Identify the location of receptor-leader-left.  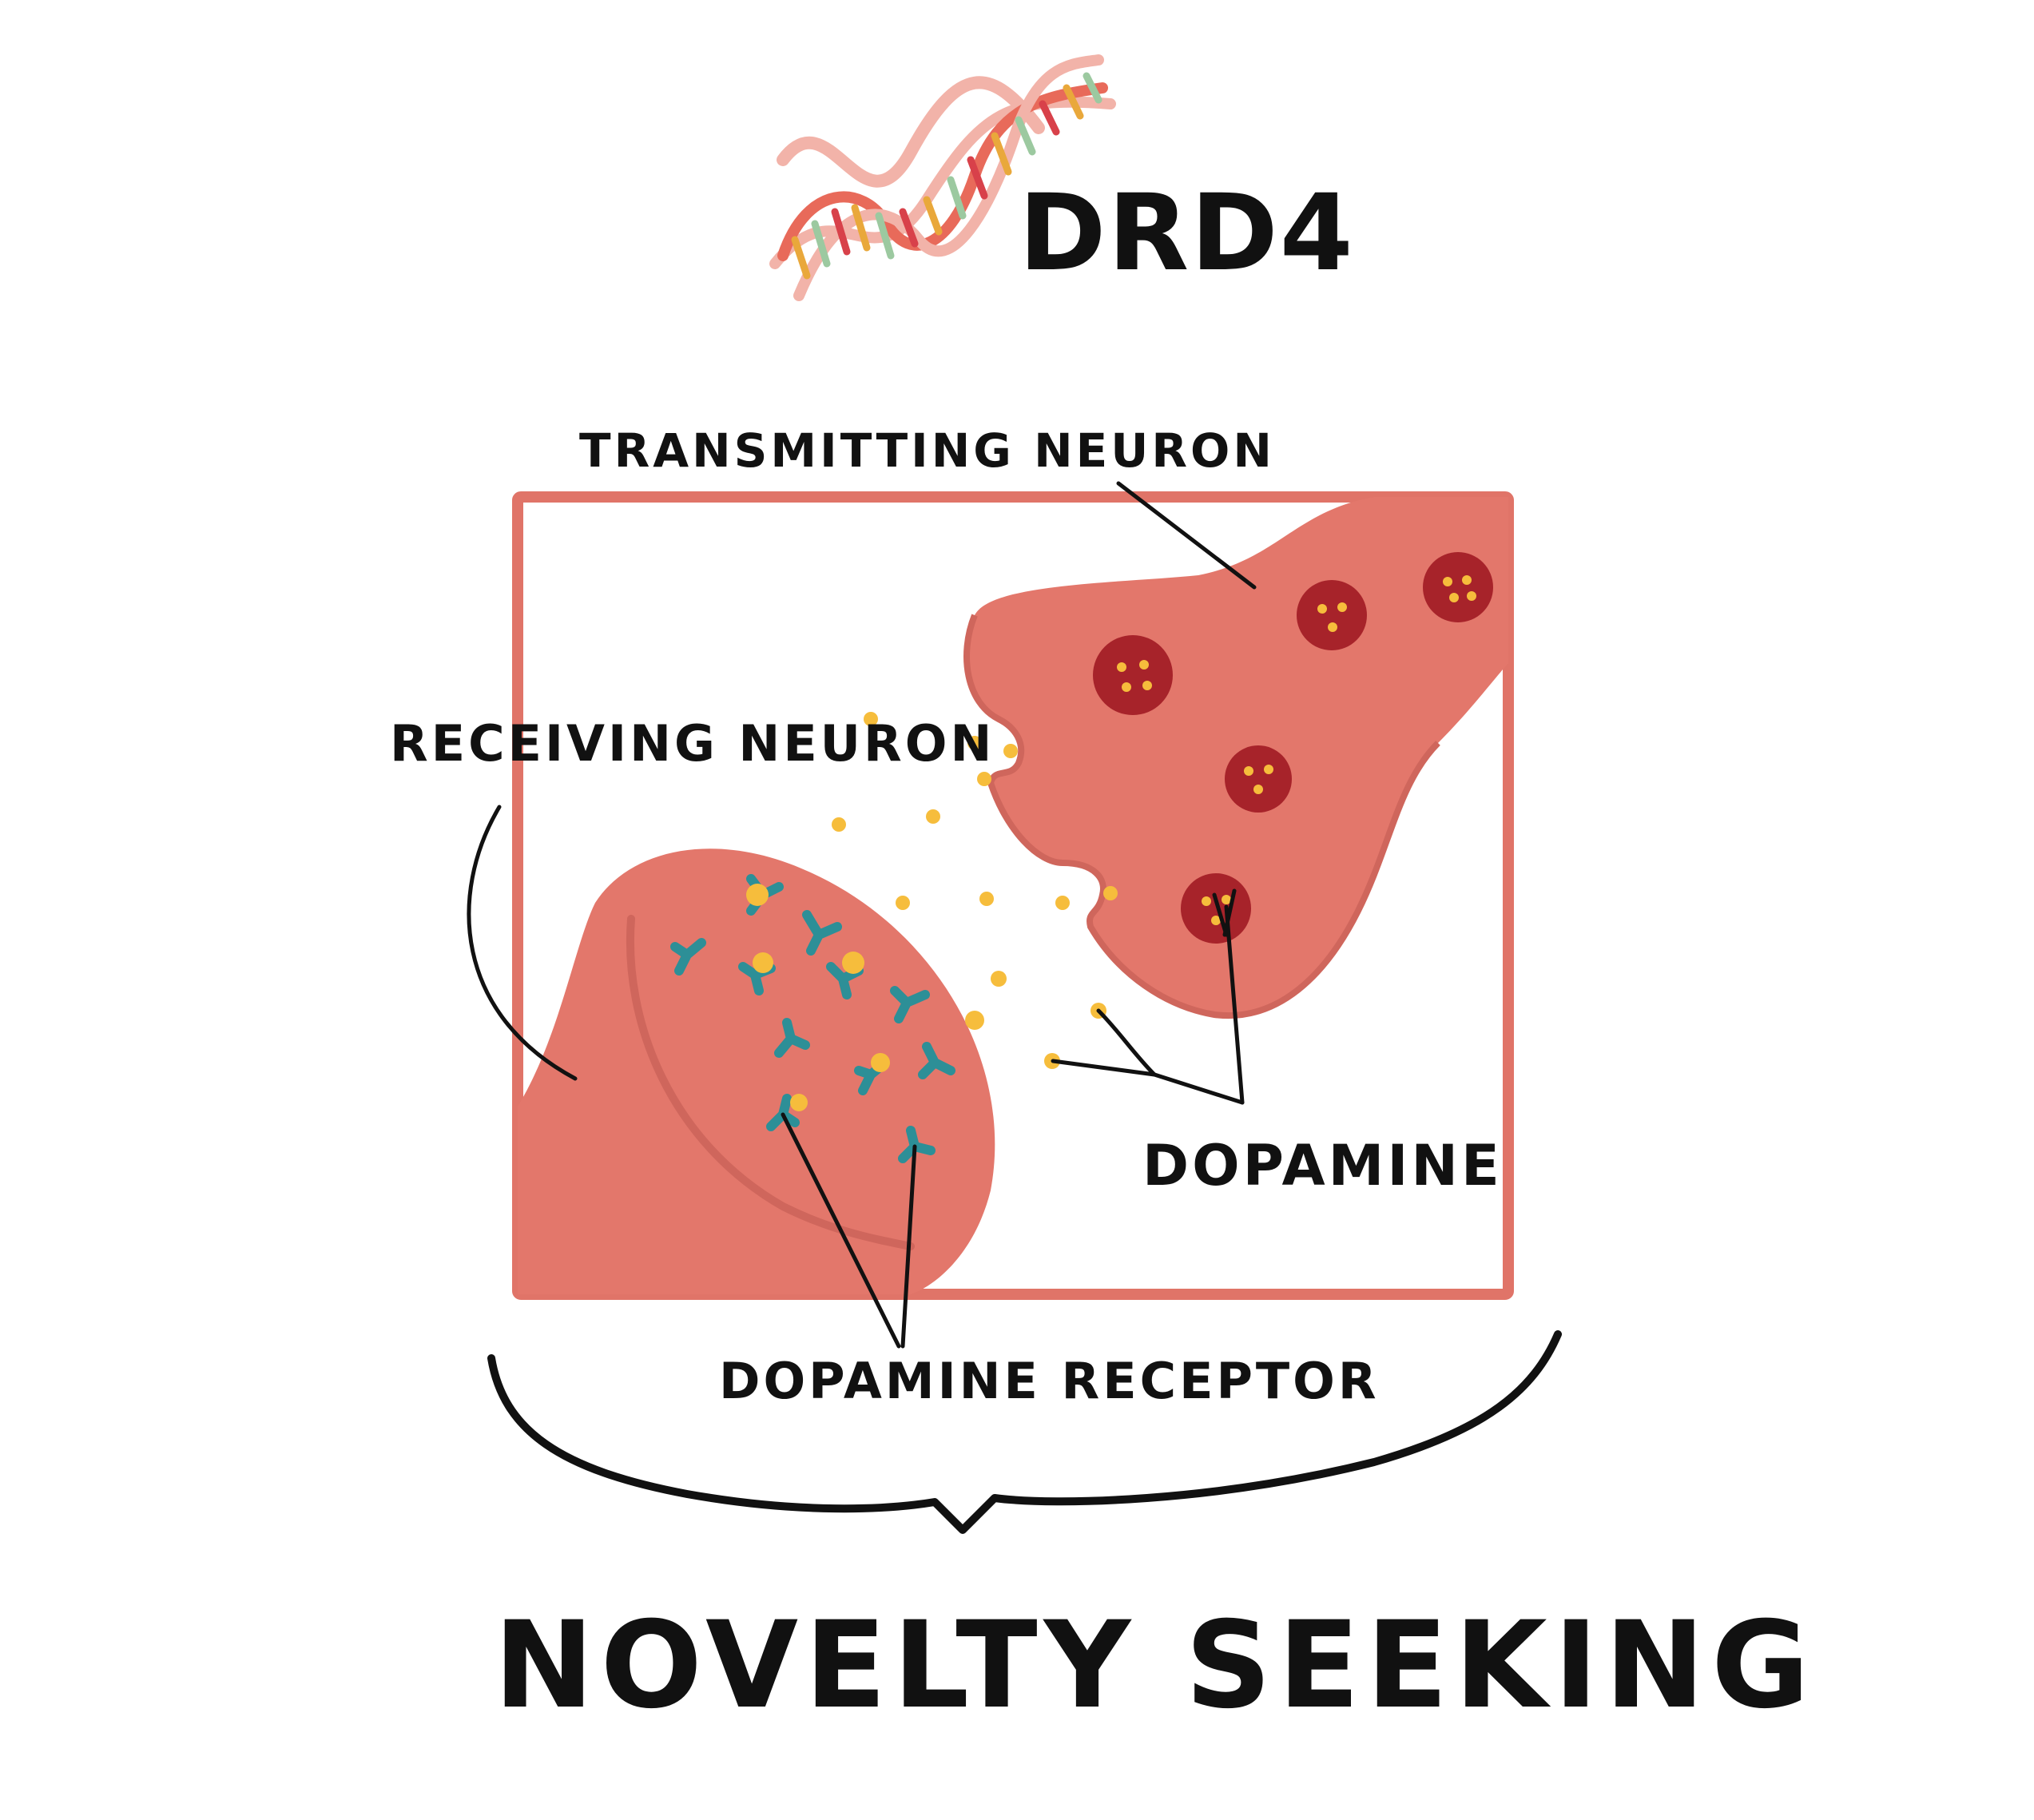
(841, 1231).